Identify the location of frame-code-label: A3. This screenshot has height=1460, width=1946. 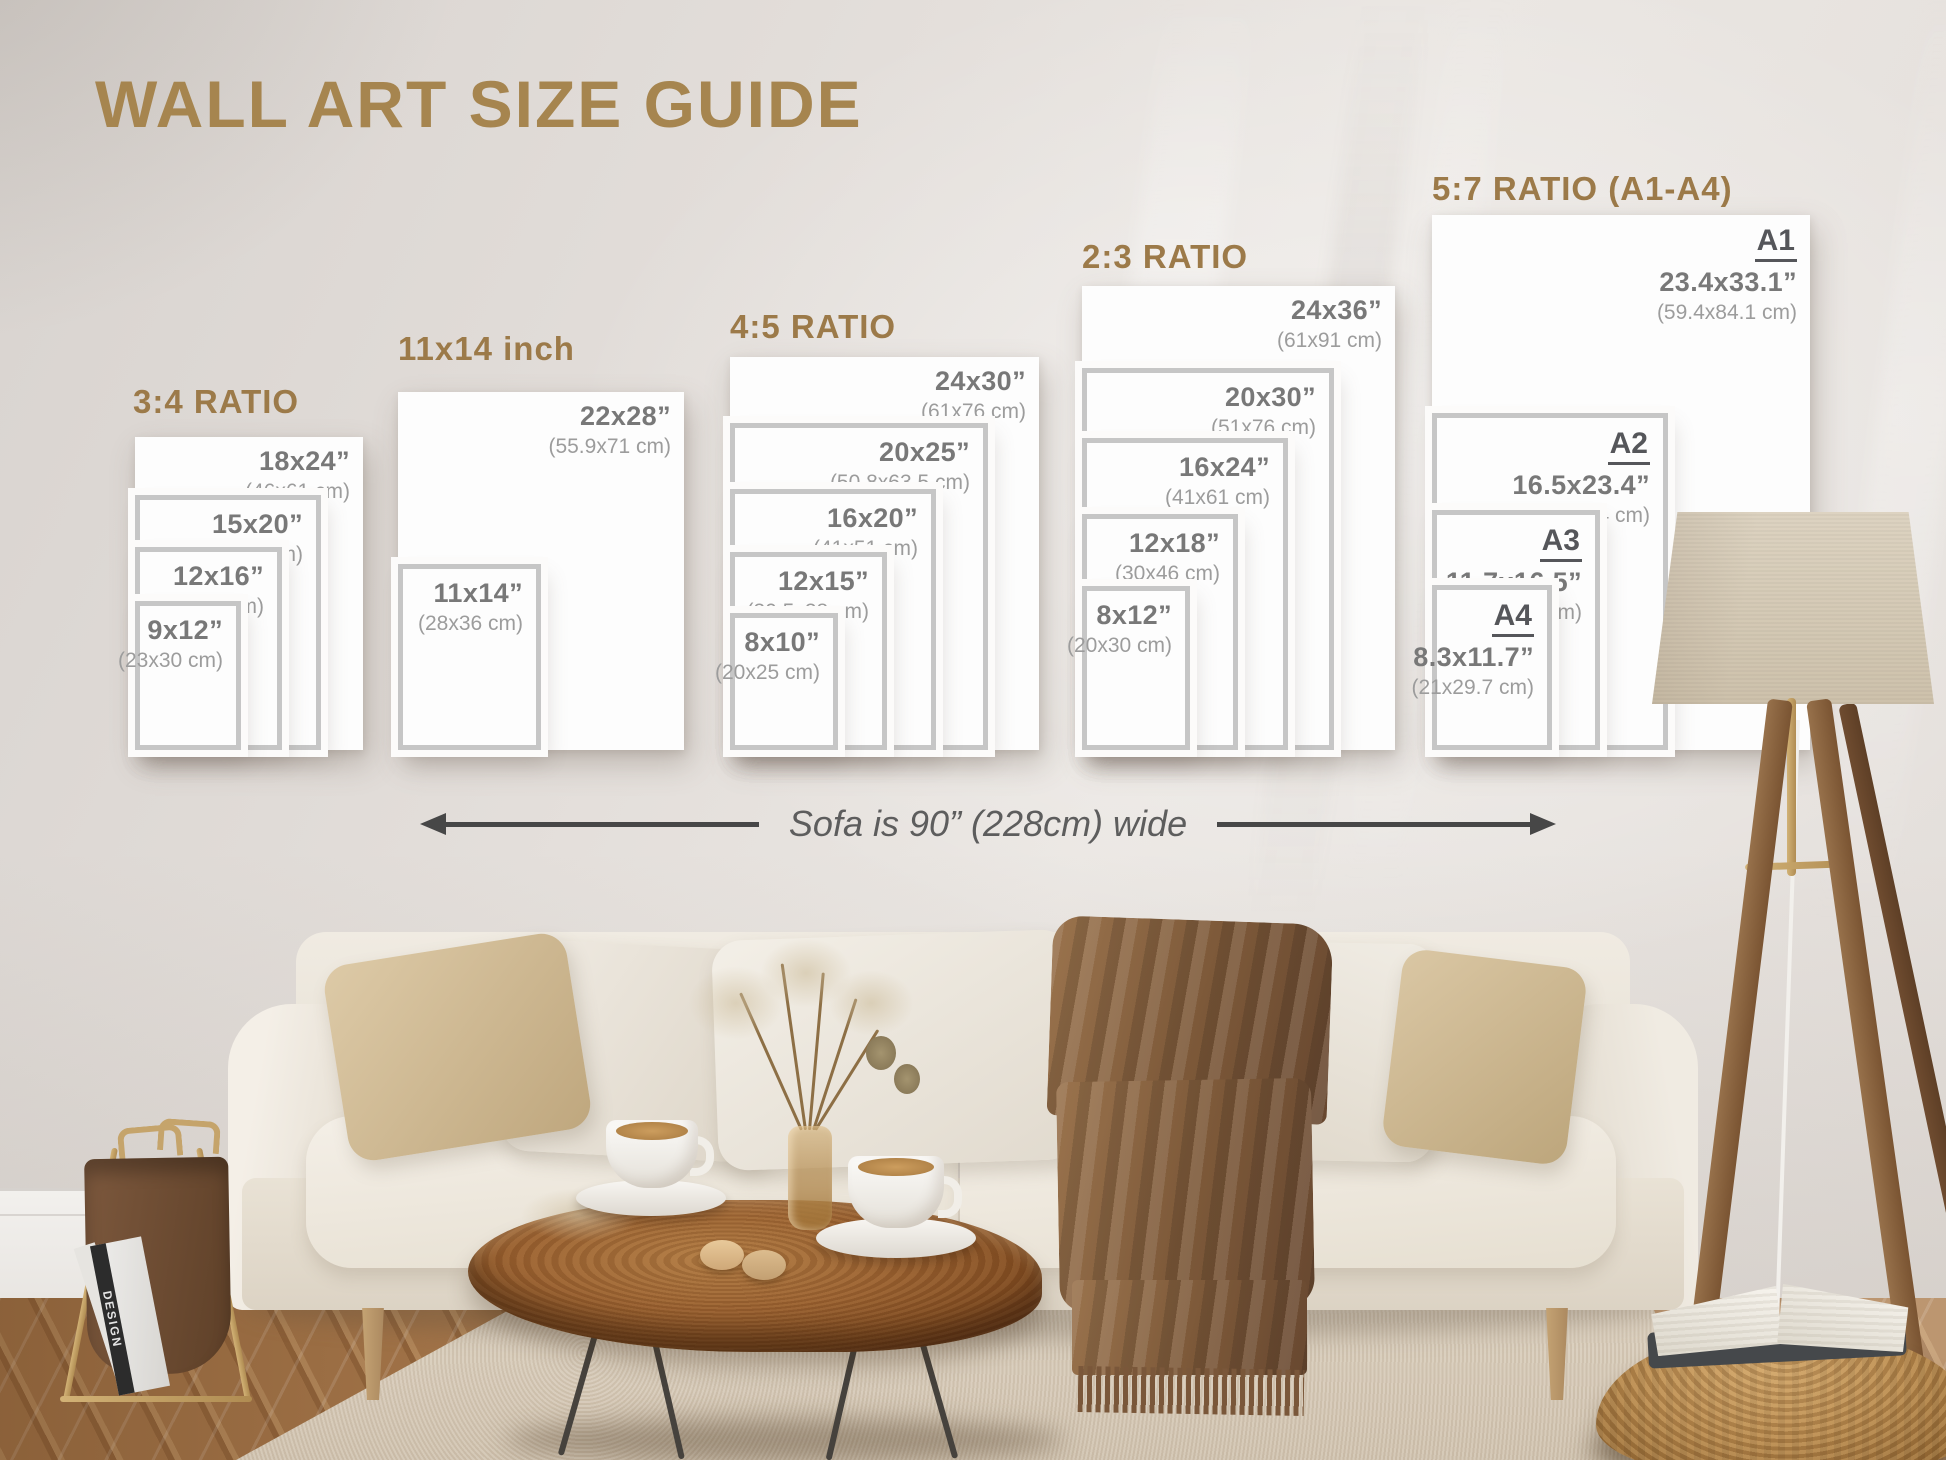
(1560, 543).